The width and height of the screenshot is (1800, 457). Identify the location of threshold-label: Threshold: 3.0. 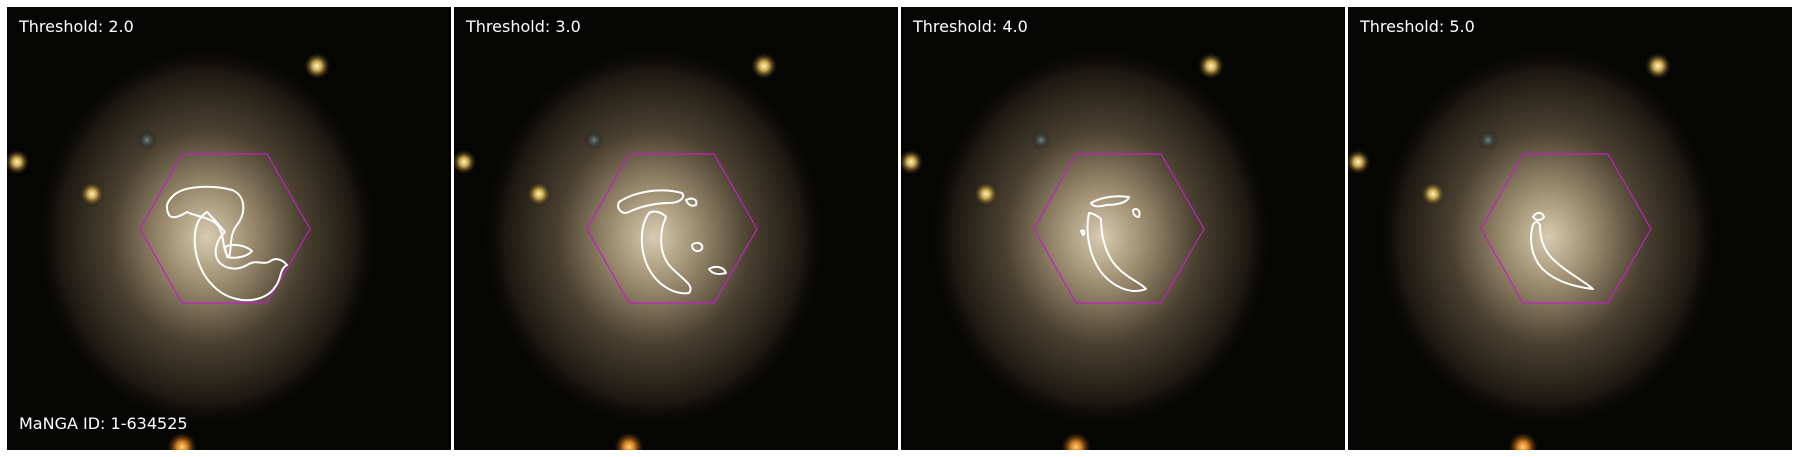
(523, 26).